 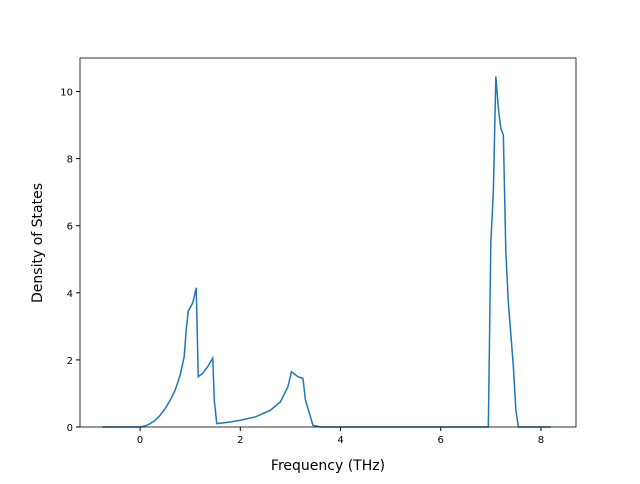 I want to click on x-tick-label: 2, so click(x=240, y=440).